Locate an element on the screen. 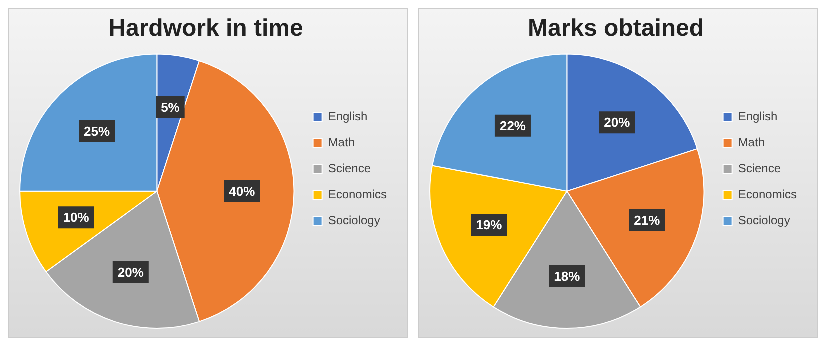 The width and height of the screenshot is (828, 345). data-label: 5% is located at coordinates (170, 108).